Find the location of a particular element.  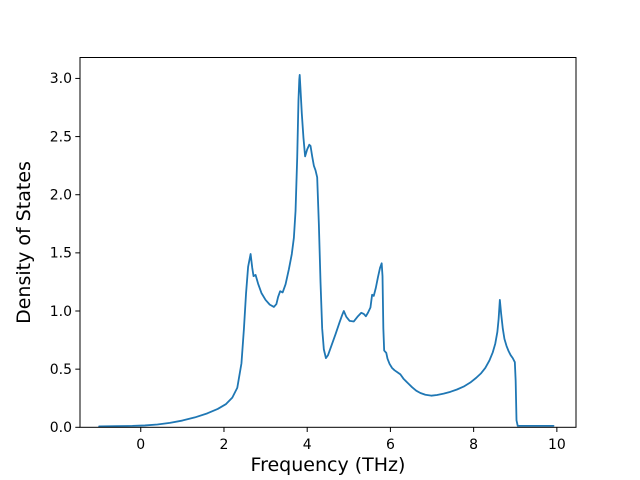

y-tick-label: 1.0 is located at coordinates (61, 312).